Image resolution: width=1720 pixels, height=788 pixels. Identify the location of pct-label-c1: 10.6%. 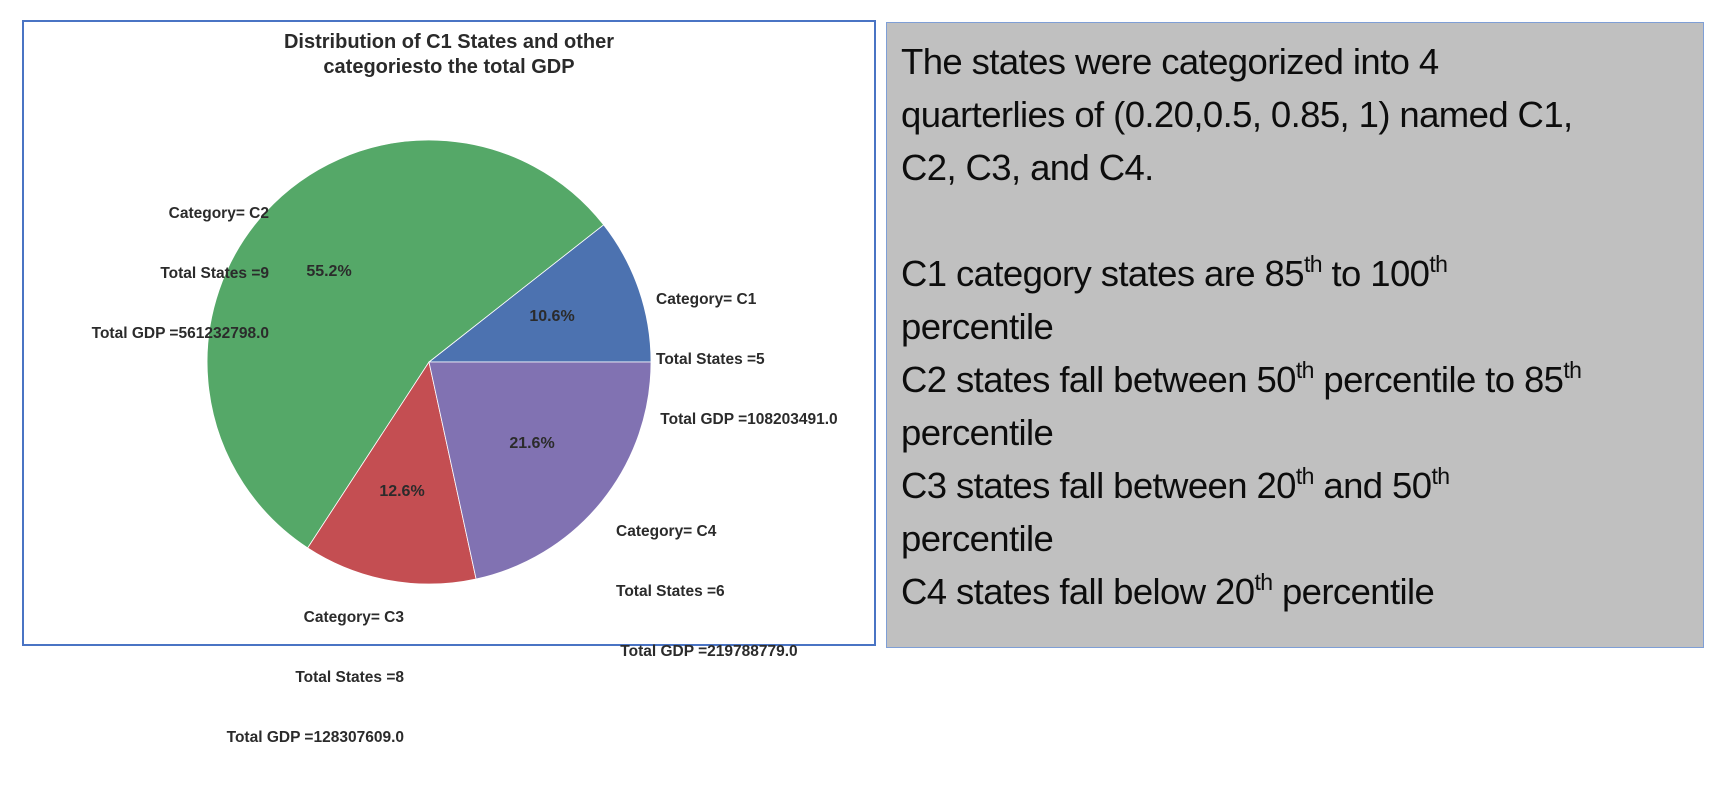
(552, 316).